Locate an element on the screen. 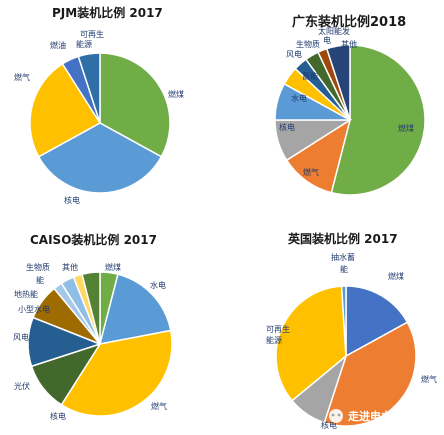 The height and width of the screenshot is (435, 444). caiso-pie is located at coordinates (100, 344).